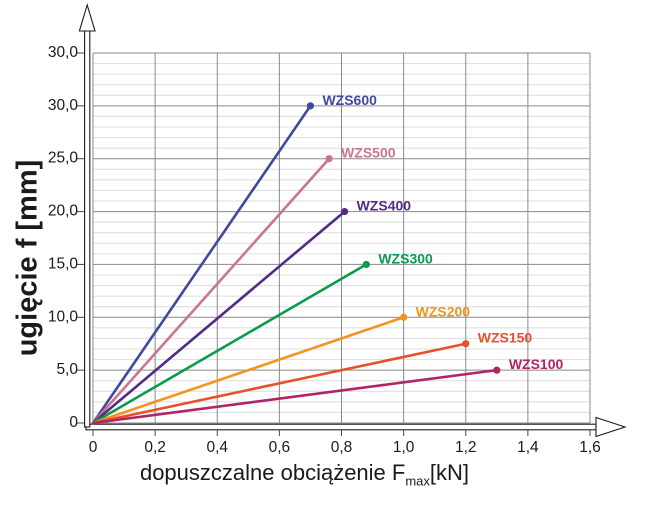 This screenshot has height=511, width=649. Describe the element at coordinates (404, 447) in the screenshot. I see `x-tick-label: 1,0` at that location.